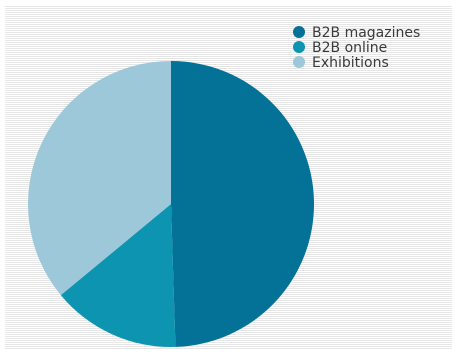 The height and width of the screenshot is (356, 457). What do you see at coordinates (118, 276) in the screenshot?
I see `pie-slice-b2b-online` at bounding box center [118, 276].